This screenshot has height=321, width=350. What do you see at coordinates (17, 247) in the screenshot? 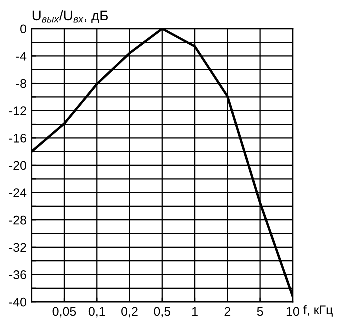
I see `y-tick-label: -32` at bounding box center [17, 247].